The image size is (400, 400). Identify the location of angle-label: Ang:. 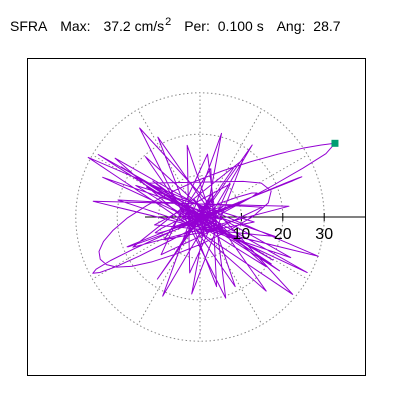
(291, 26).